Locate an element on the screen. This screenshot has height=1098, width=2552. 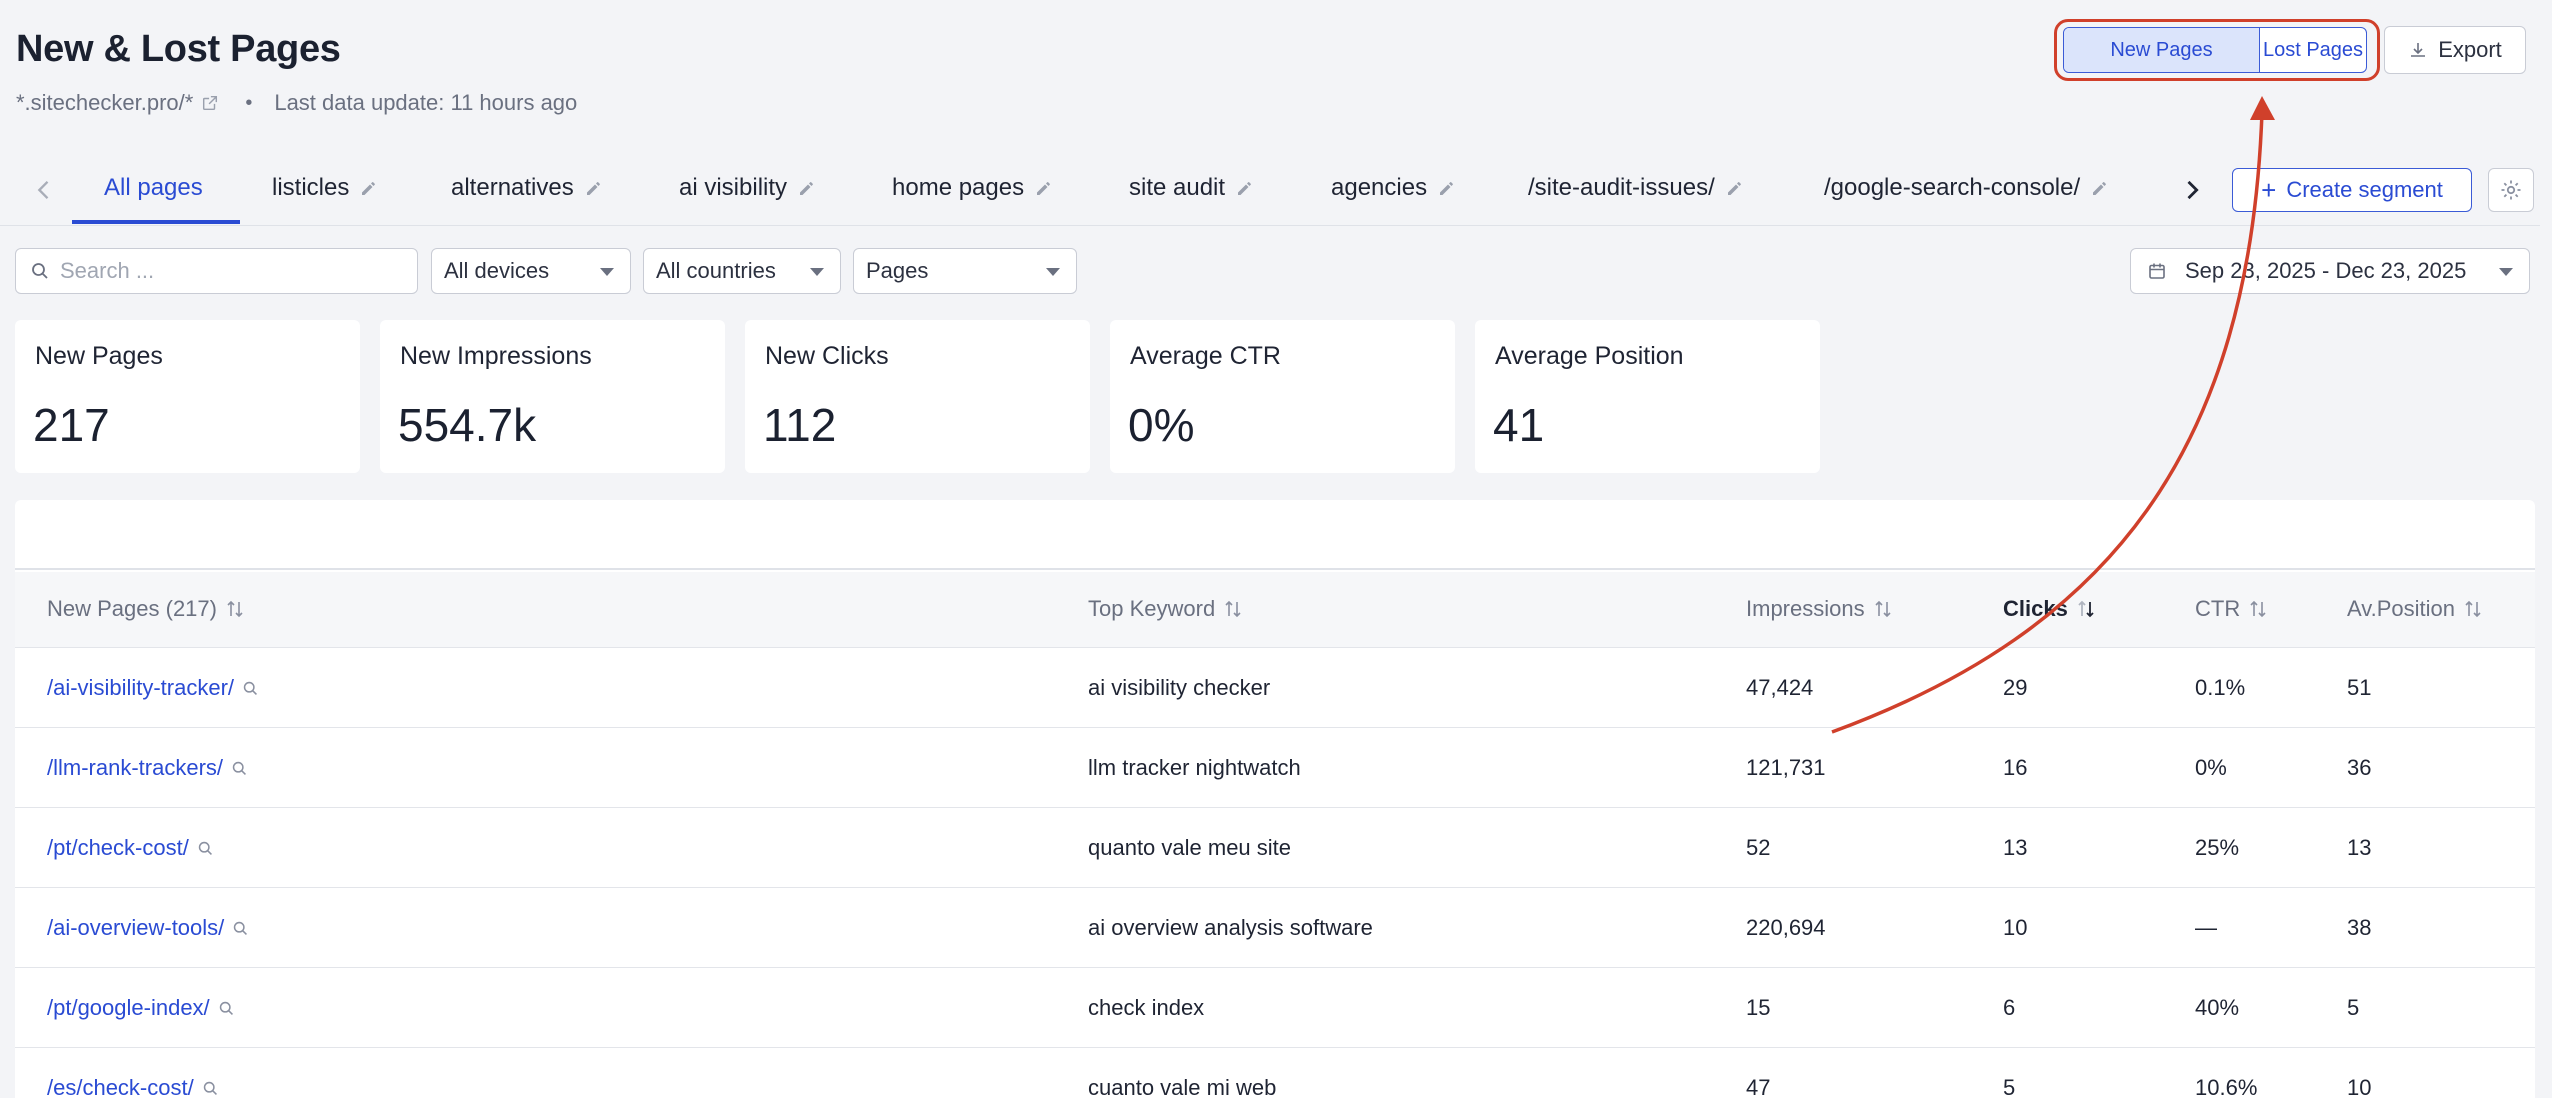
tab-all-pages: All pages is located at coordinates (153, 188).